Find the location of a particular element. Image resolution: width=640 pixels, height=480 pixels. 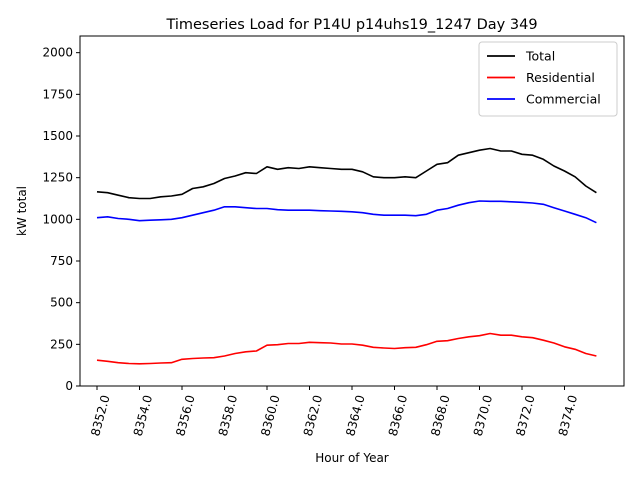

series-line-commercial is located at coordinates (346, 212).